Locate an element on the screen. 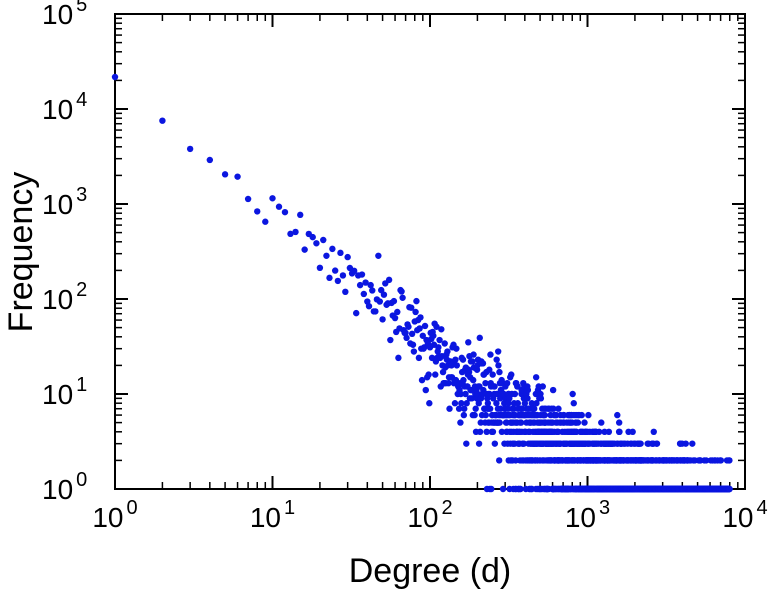 The width and height of the screenshot is (779, 605). x-axis-label: Degree (d) is located at coordinates (430, 571).